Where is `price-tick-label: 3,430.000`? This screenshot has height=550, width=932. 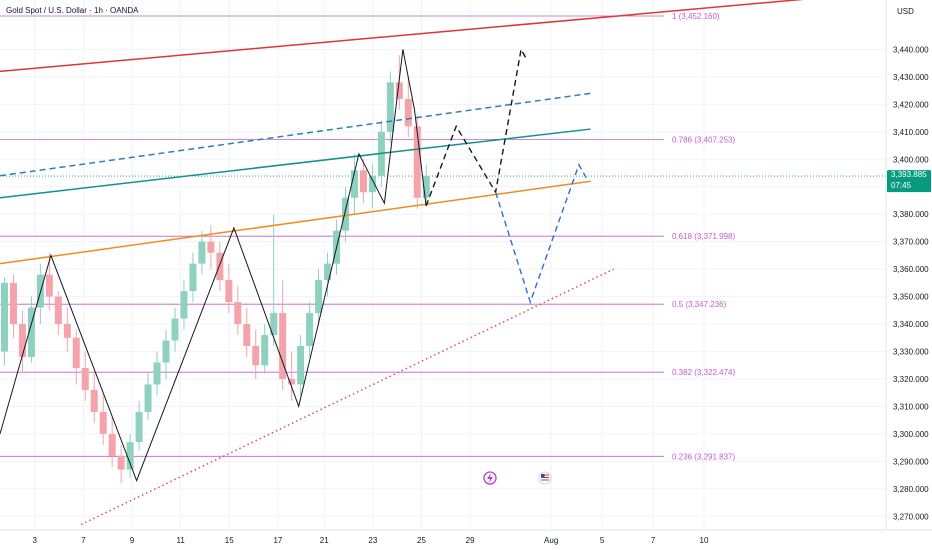 price-tick-label: 3,430.000 is located at coordinates (911, 77).